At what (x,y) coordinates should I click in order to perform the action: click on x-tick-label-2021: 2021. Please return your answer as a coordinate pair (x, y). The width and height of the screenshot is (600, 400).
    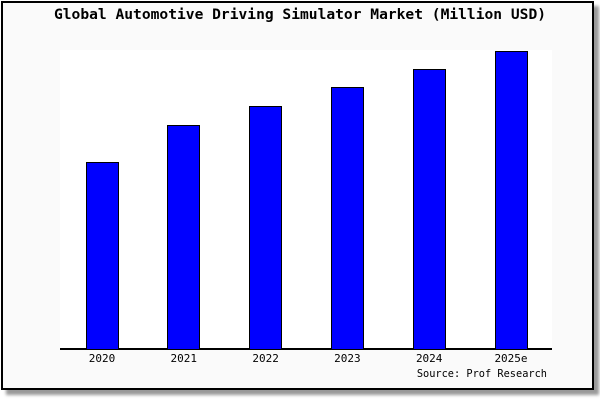
    Looking at the image, I should click on (184, 358).